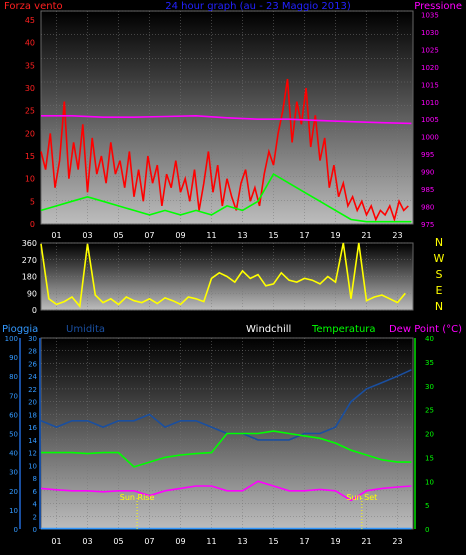  Describe the element at coordinates (429, 458) in the screenshot. I see `y-tick-label: 15` at that location.